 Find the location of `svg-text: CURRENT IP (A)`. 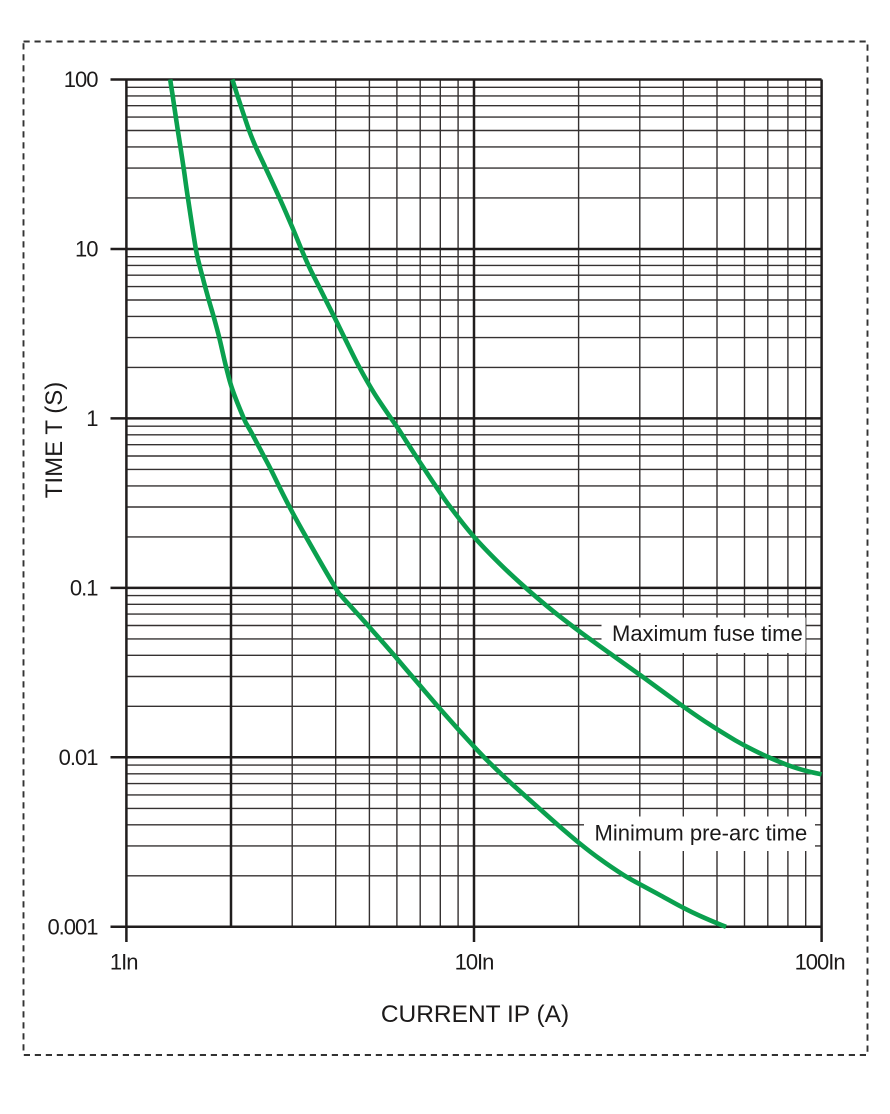

svg-text: CURRENT IP (A) is located at coordinates (475, 1014).